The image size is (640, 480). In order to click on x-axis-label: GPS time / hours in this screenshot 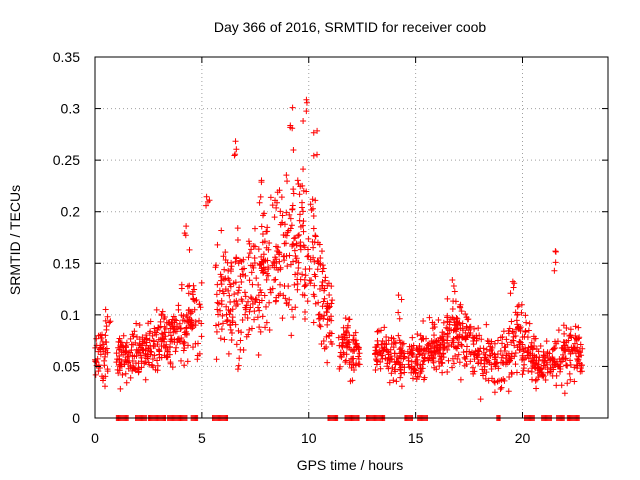, I will do `click(350, 465)`.